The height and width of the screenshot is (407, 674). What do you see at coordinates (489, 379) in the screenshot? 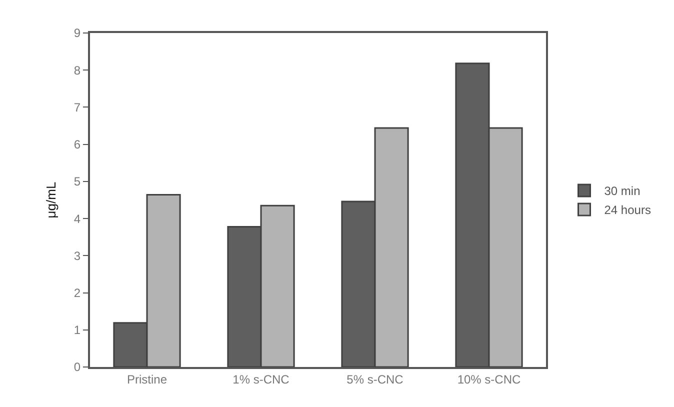
I see `x-tick-label: 10% s-CNC` at bounding box center [489, 379].